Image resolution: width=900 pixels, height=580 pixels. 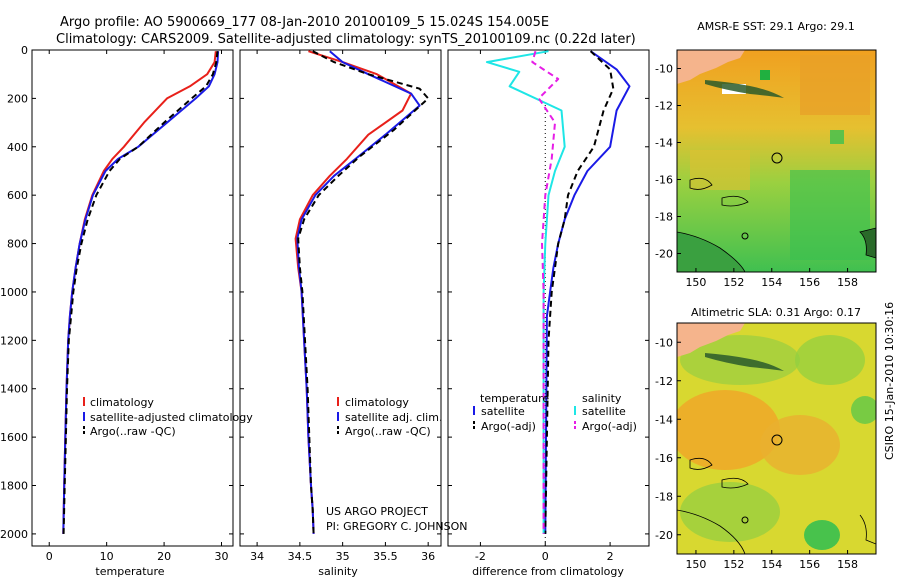 I want to click on legend-head-temperature: temperature, so click(x=514, y=398).